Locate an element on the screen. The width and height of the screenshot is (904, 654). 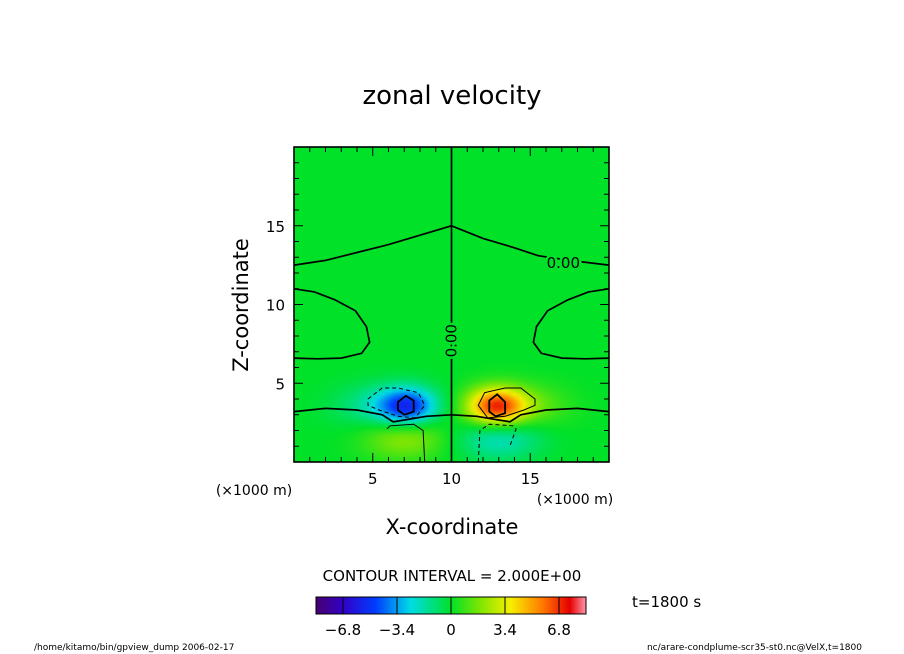
y-tick-label: 15 is located at coordinates (275, 227).